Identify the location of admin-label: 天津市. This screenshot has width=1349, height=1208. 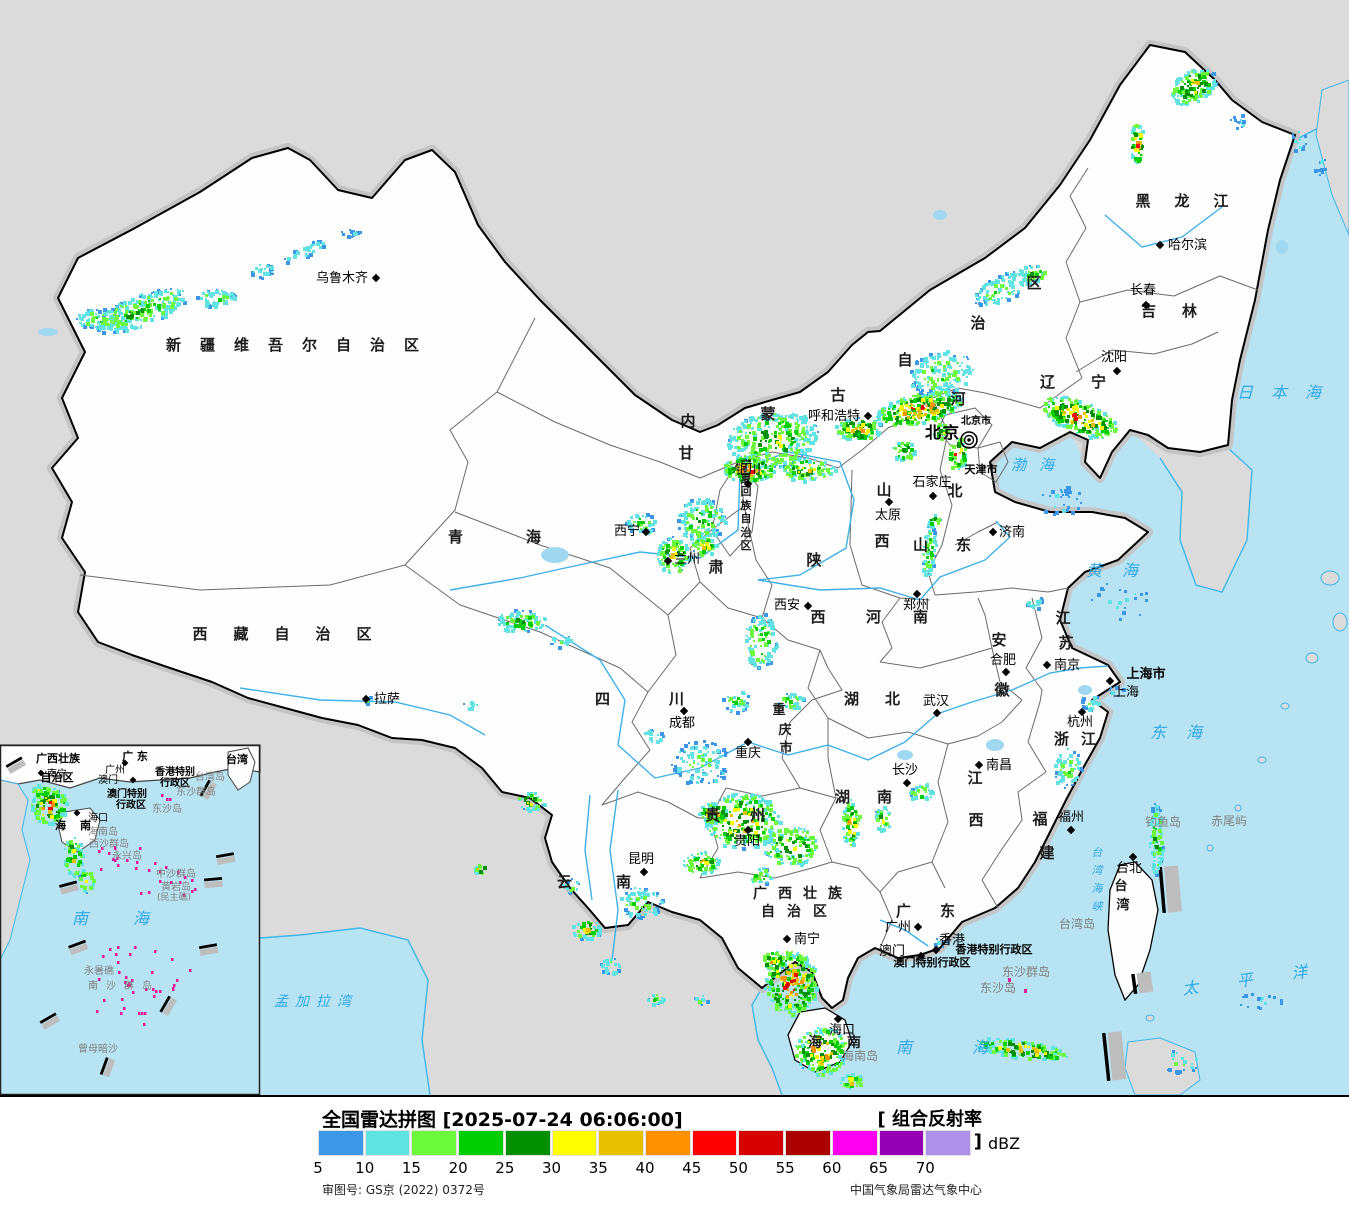
(981, 469).